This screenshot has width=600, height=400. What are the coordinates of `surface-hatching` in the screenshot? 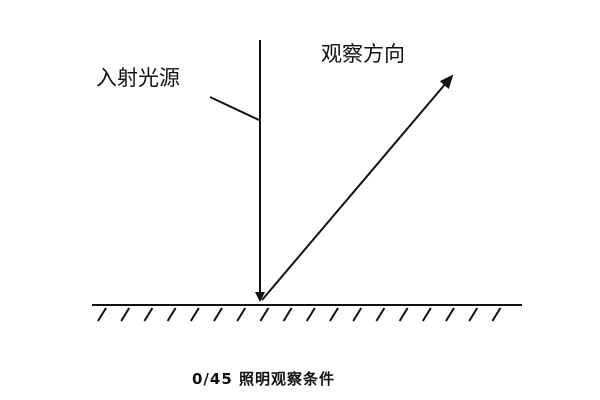 It's located at (299, 314).